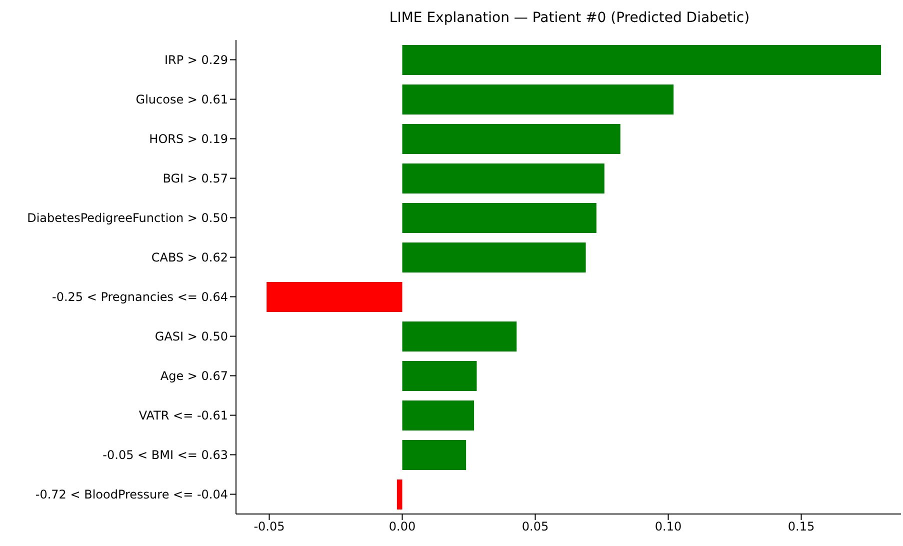  Describe the element at coordinates (535, 527) in the screenshot. I see `x-tick-label: 0.05` at that location.